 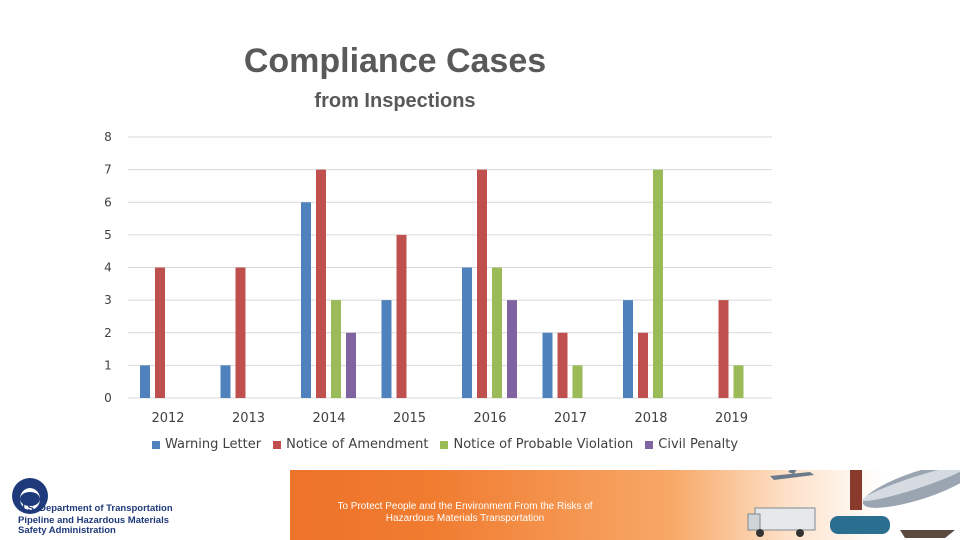 I want to click on dot-logo-icon, so click(x=30, y=496).